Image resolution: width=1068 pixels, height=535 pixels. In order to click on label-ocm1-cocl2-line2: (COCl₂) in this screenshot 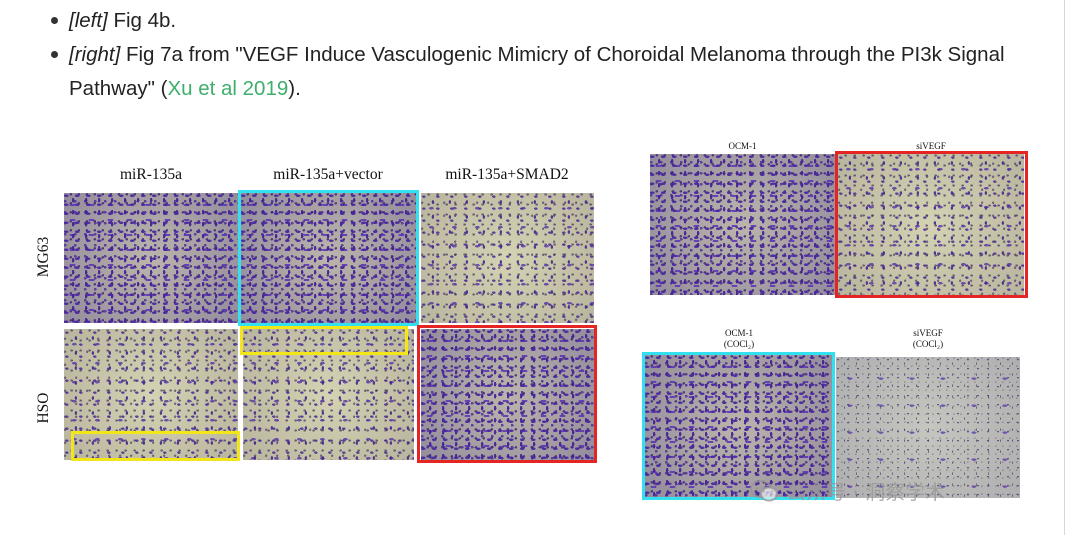, I will do `click(739, 344)`.